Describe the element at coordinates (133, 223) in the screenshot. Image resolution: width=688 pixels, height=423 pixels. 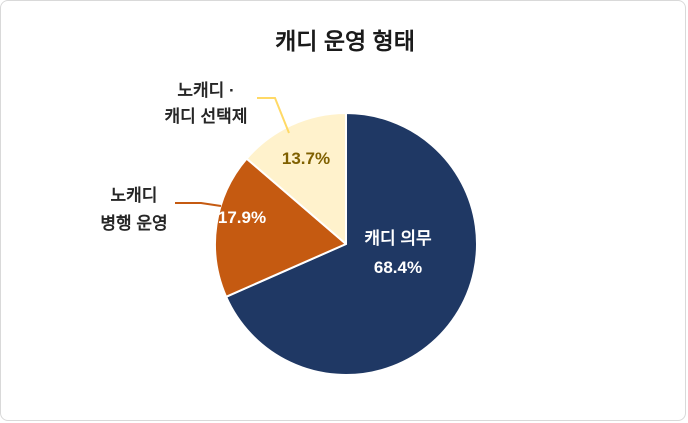
I see `label-nocaddy-parallel-line2: 병행 운영` at that location.